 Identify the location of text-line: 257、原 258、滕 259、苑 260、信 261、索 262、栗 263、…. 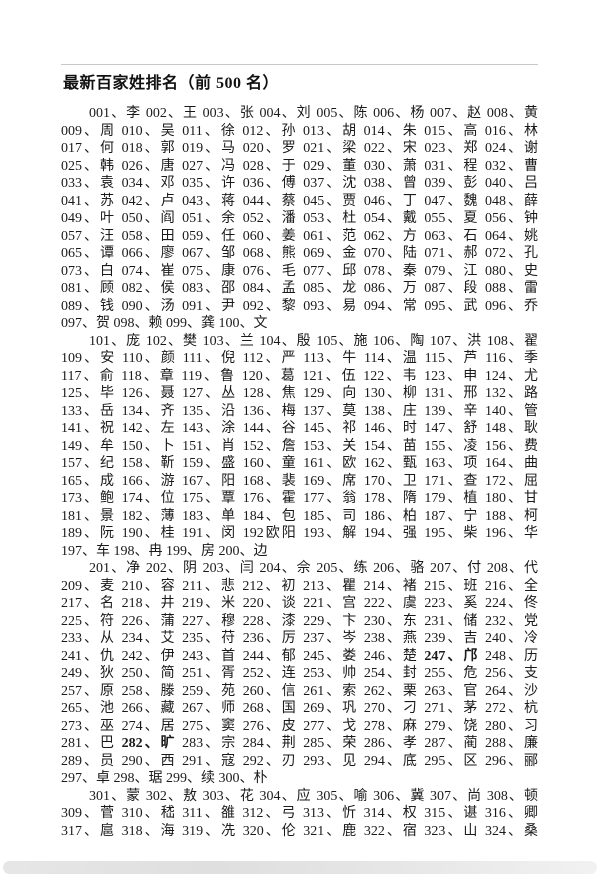
(299, 692).